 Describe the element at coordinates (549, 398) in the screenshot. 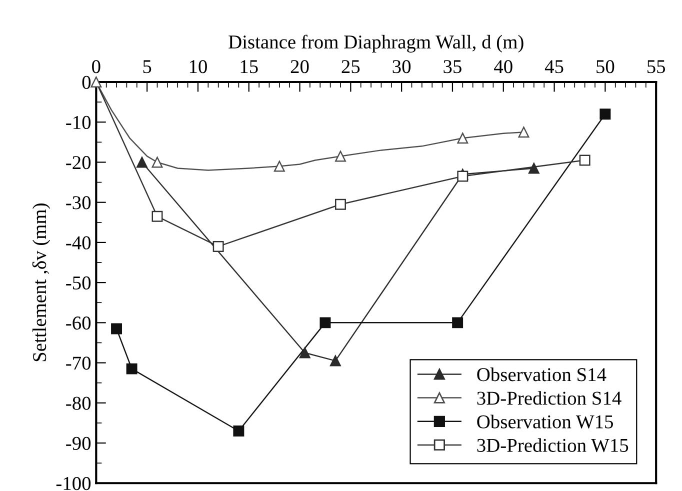

I see `legend-label: 3D-Prediction S14` at that location.